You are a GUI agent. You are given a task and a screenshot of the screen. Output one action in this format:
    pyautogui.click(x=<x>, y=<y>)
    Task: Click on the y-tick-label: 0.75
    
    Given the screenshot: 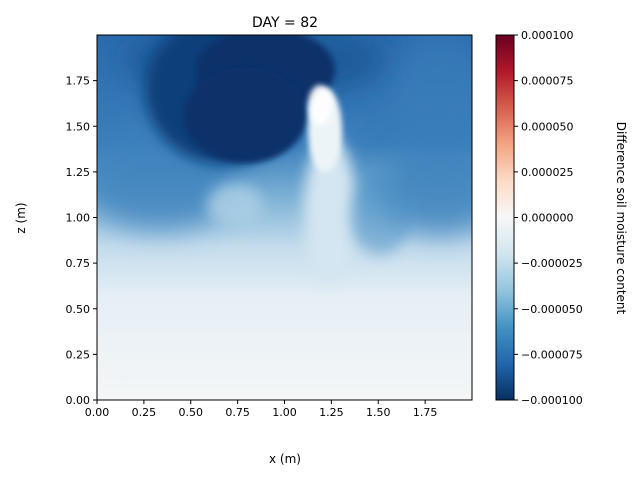 What is the action you would take?
    pyautogui.click(x=78, y=263)
    